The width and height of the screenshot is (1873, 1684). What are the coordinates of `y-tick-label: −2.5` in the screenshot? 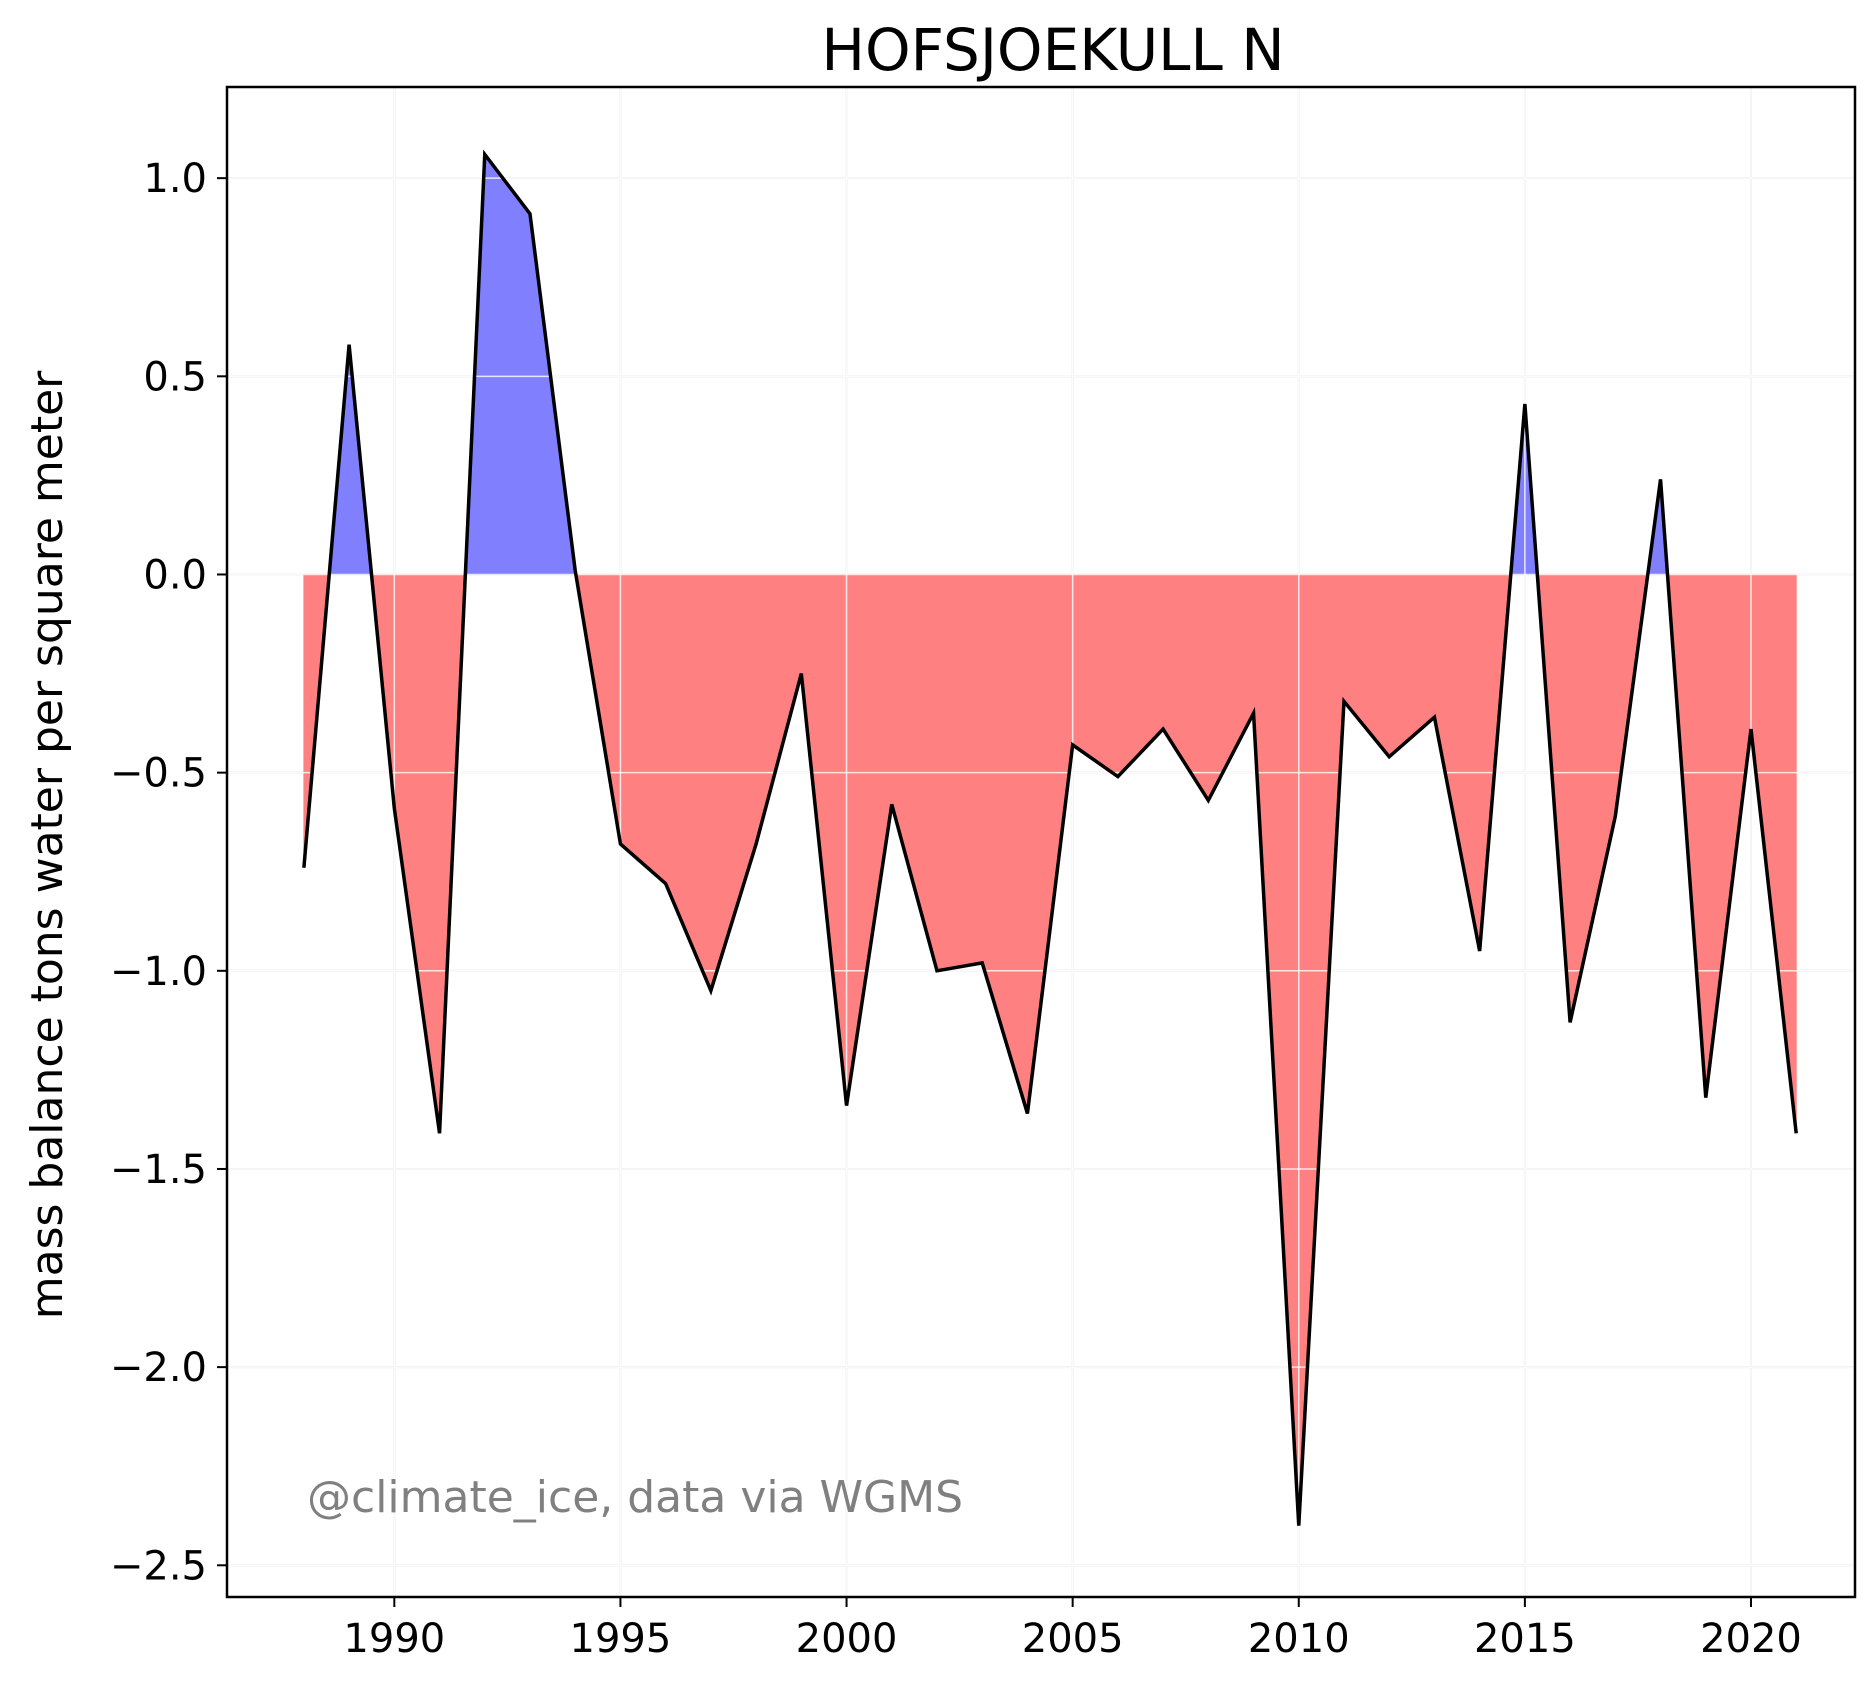 It's located at (158, 1566).